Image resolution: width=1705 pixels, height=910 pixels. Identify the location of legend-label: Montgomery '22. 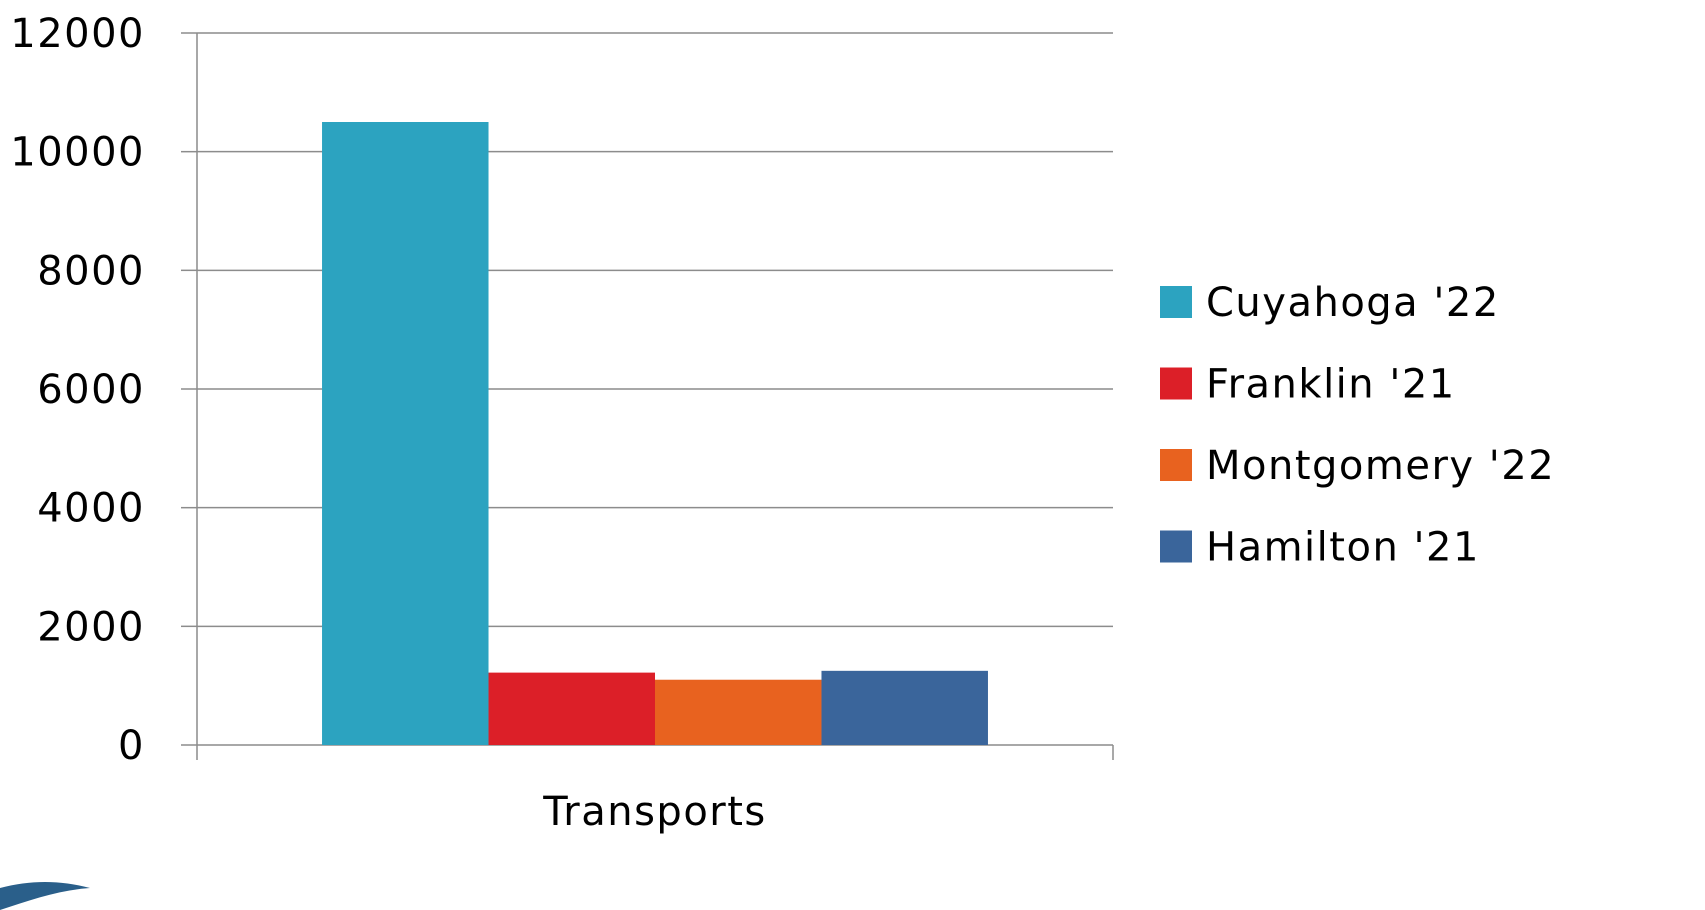
(1380, 466).